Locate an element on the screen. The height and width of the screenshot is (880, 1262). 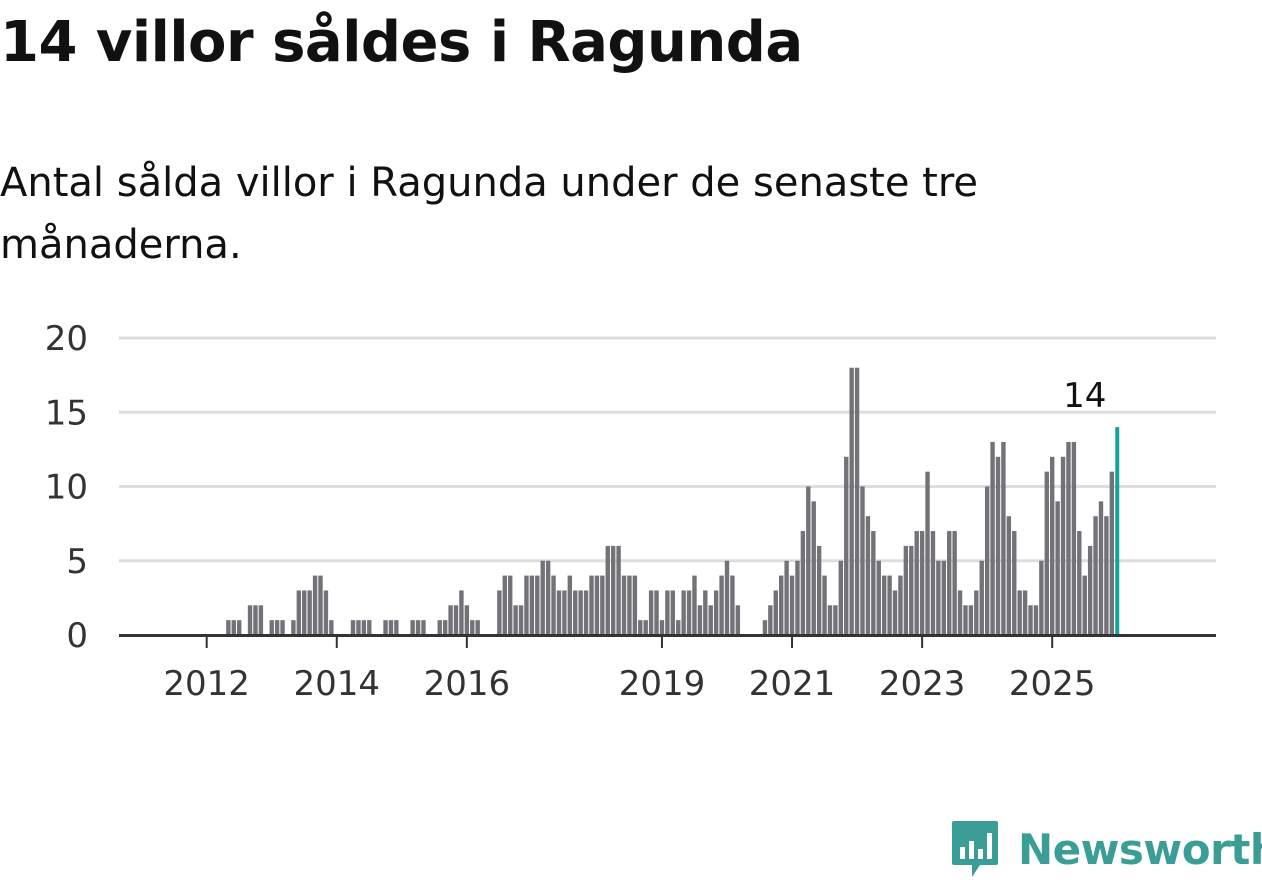
y-axis-ticks: 0 5 10 15 20 is located at coordinates (66, 487).